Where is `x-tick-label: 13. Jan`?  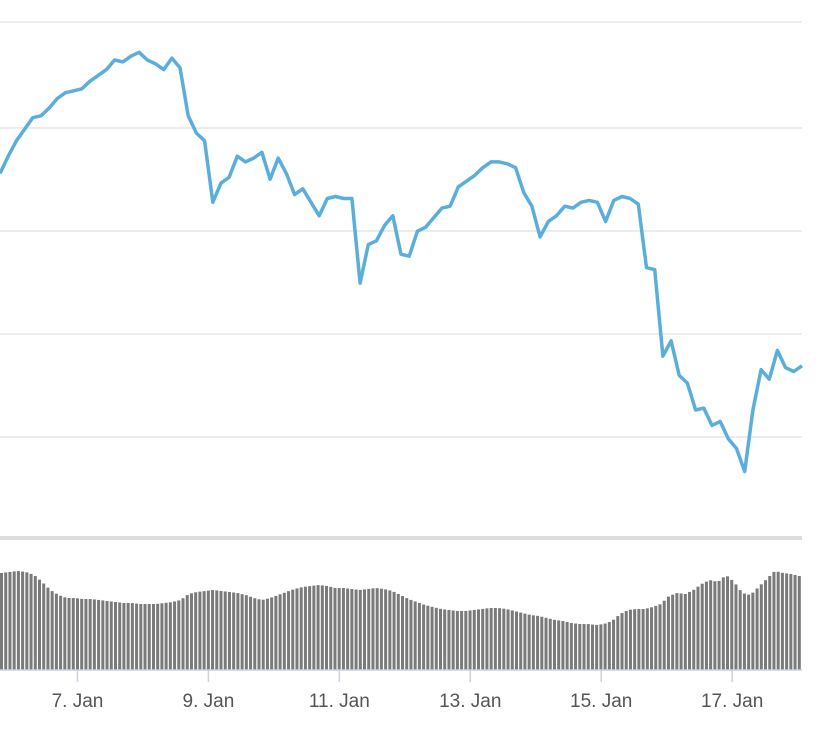 x-tick-label: 13. Jan is located at coordinates (470, 701).